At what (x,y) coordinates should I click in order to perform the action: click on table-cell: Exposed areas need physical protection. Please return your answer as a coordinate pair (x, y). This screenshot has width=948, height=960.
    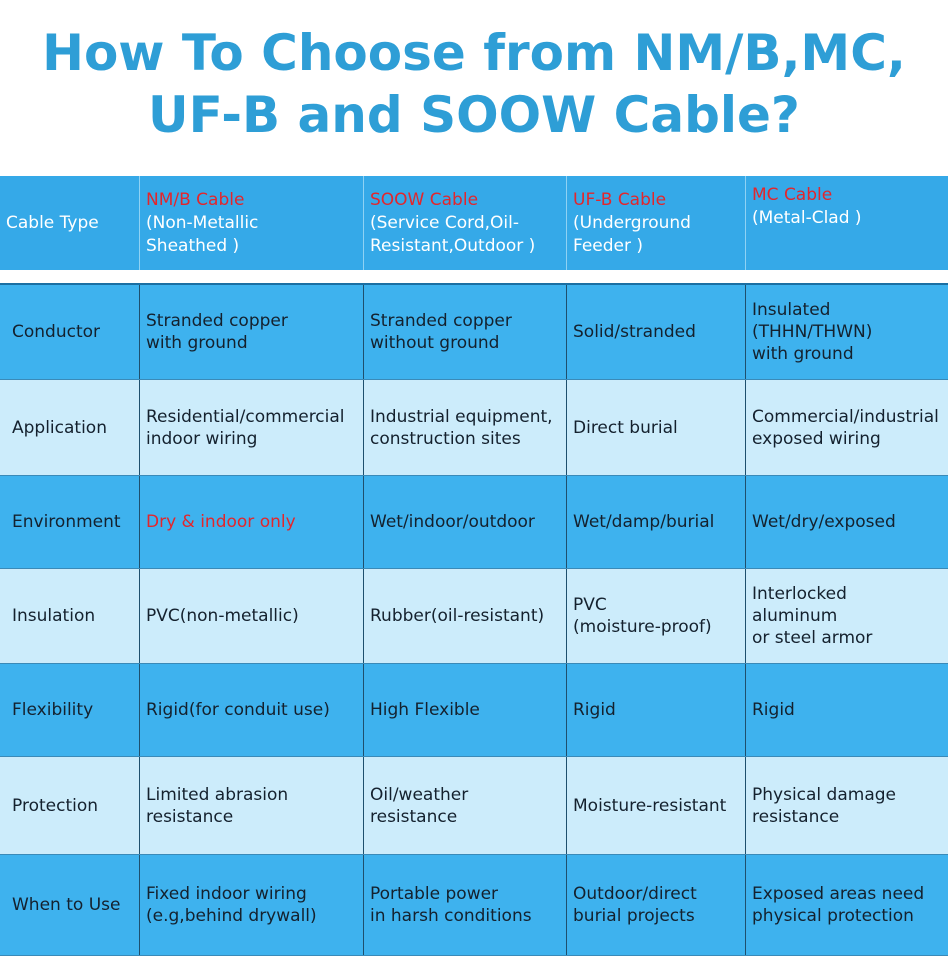
    Looking at the image, I should click on (838, 905).